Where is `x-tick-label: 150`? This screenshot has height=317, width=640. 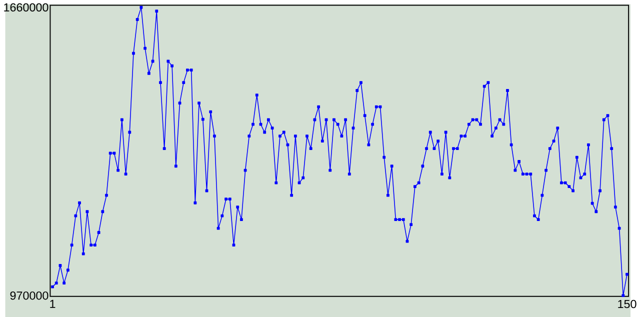
x-tick-label: 150 is located at coordinates (627, 304).